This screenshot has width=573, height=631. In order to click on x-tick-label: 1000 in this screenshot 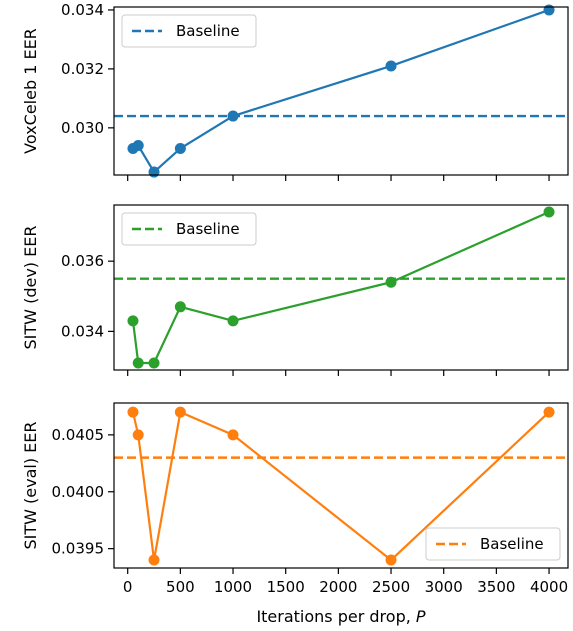, I will do `click(233, 587)`.